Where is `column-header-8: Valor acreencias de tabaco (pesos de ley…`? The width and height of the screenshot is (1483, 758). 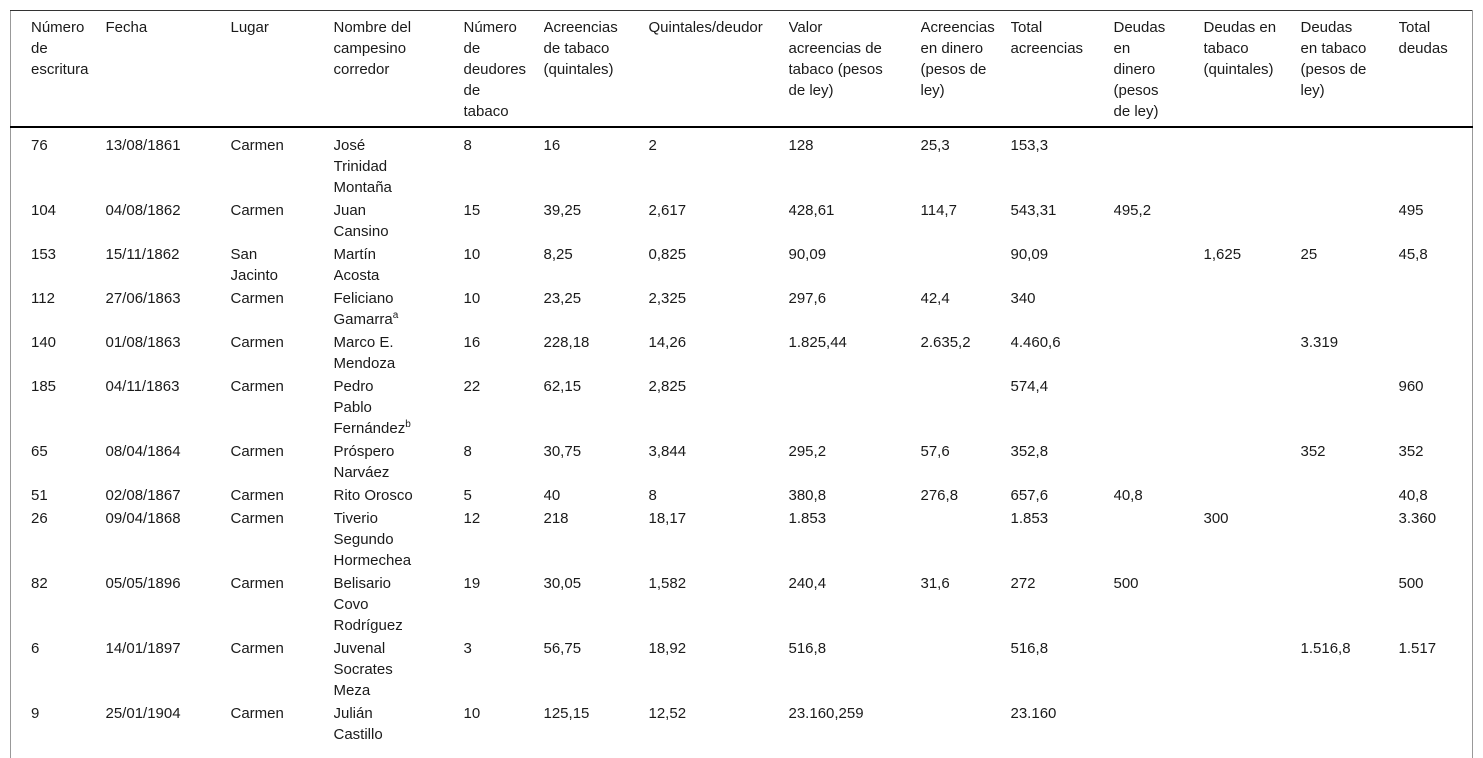
column-header-8: Valor acreencias de tabaco (pesos de ley… is located at coordinates (854, 69).